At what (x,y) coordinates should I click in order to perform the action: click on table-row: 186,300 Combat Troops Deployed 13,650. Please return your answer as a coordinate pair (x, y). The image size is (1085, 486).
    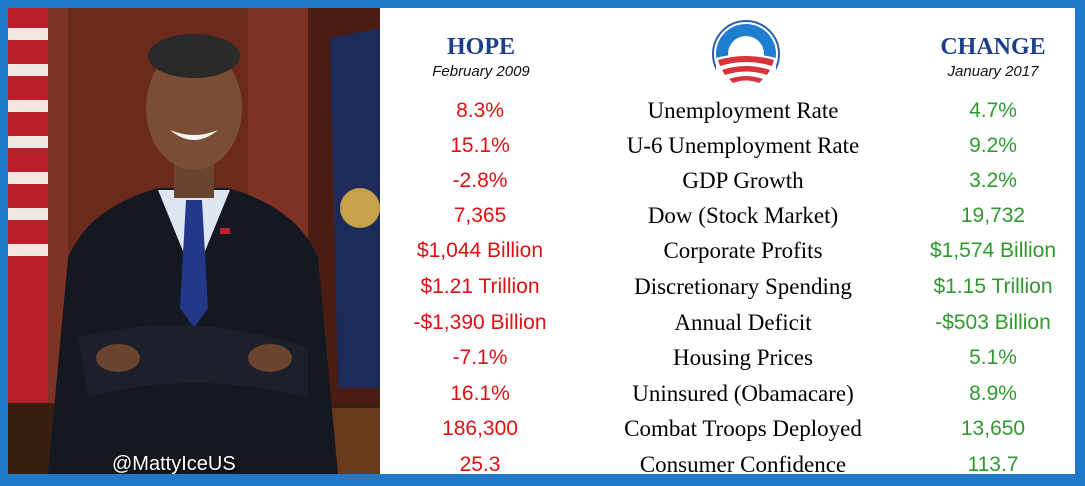
    Looking at the image, I should click on (541, 429).